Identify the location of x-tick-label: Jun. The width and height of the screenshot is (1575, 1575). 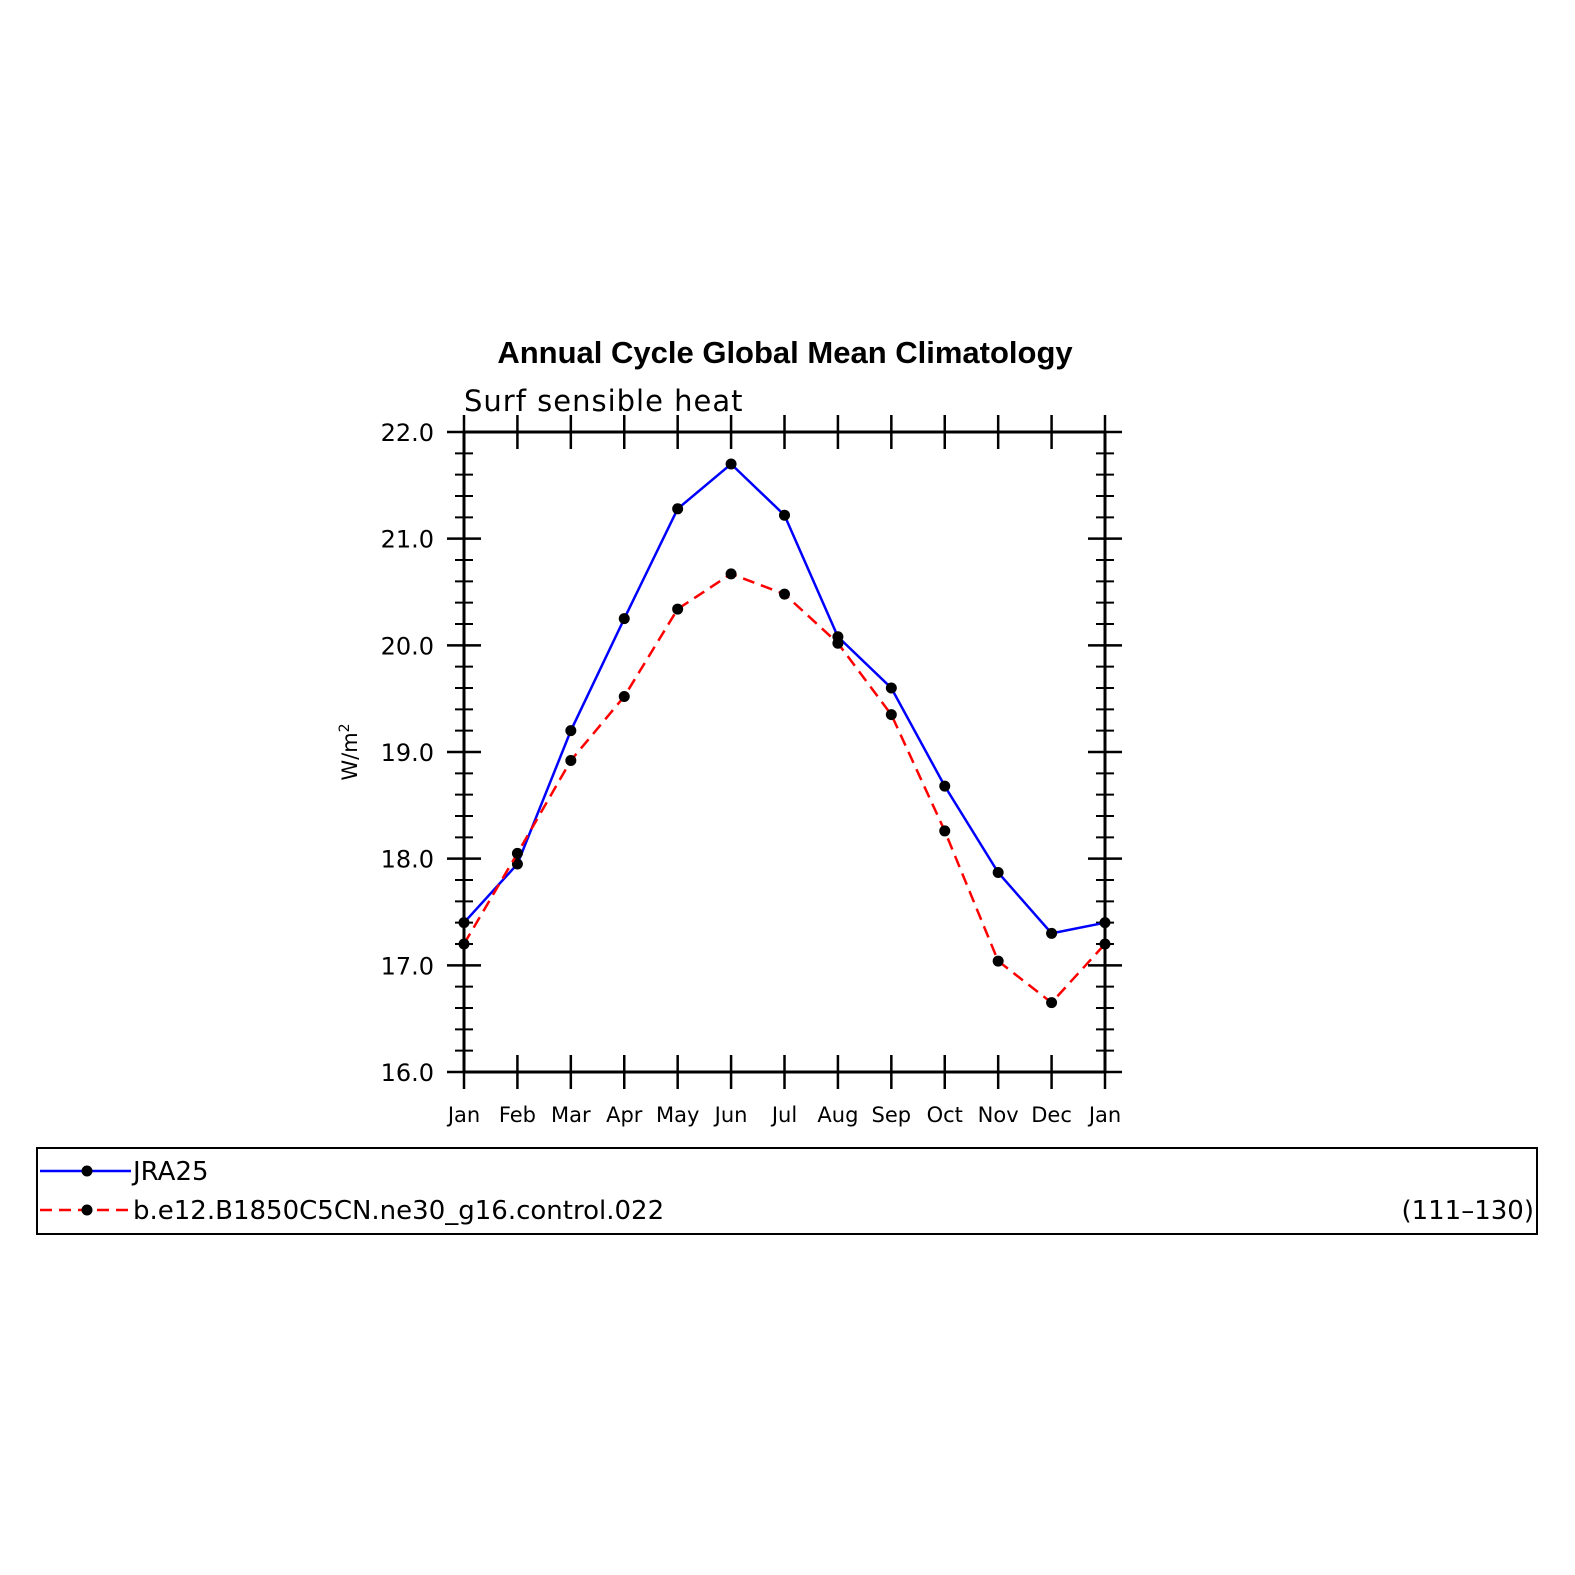
(730, 1115).